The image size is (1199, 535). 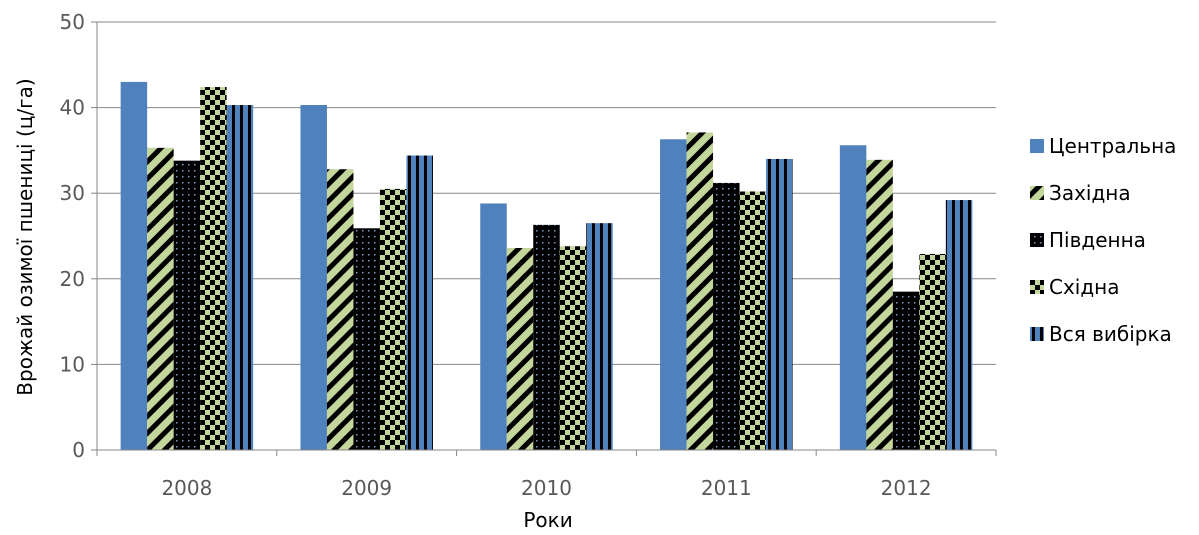 What do you see at coordinates (573, 348) in the screenshot?
I see `bar-Східна-2010` at bounding box center [573, 348].